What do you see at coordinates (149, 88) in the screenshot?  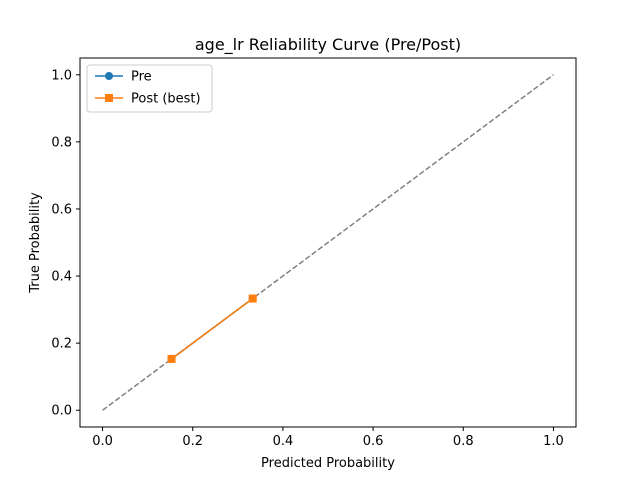 I see `legend: Pre Post (best)` at bounding box center [149, 88].